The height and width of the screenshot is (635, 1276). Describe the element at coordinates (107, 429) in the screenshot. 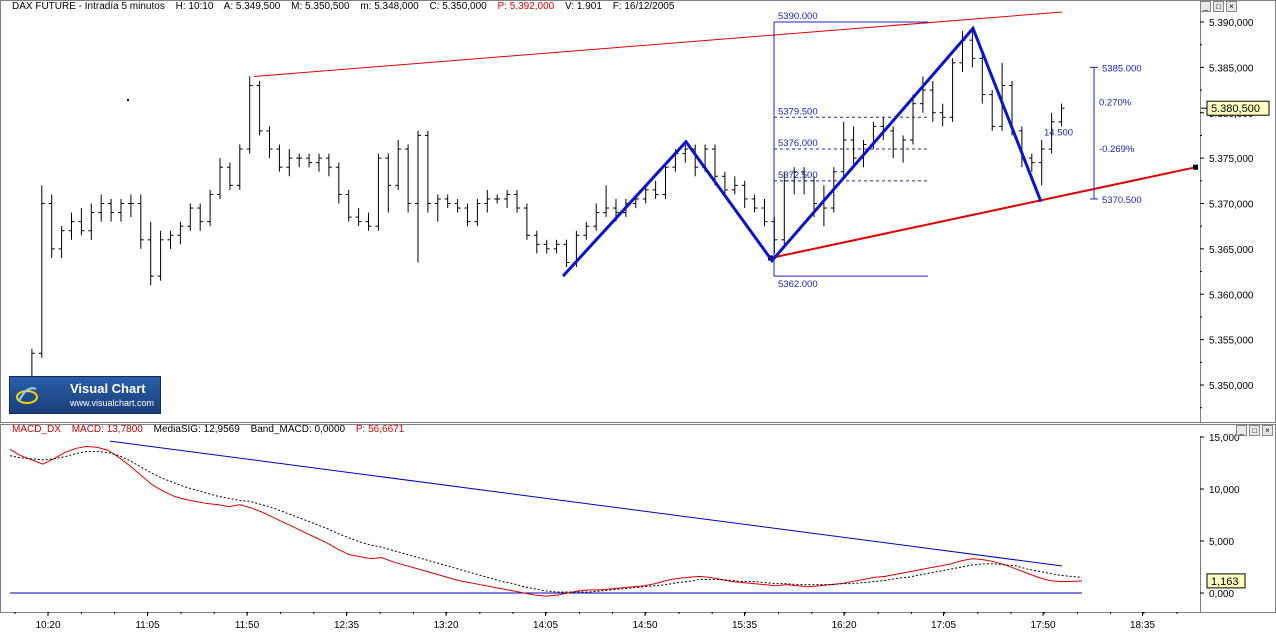

I see `macd-value-label: MACD: 13,7800` at that location.